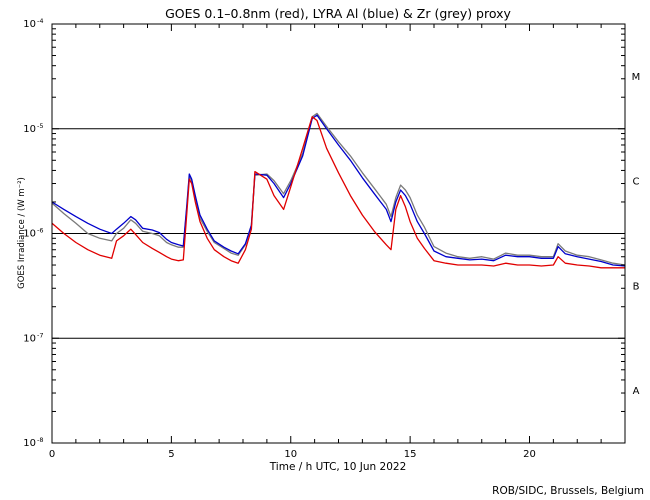 The height and width of the screenshot is (500, 650). I want to click on flare-class-labels: A B C M, so click(636, 234).